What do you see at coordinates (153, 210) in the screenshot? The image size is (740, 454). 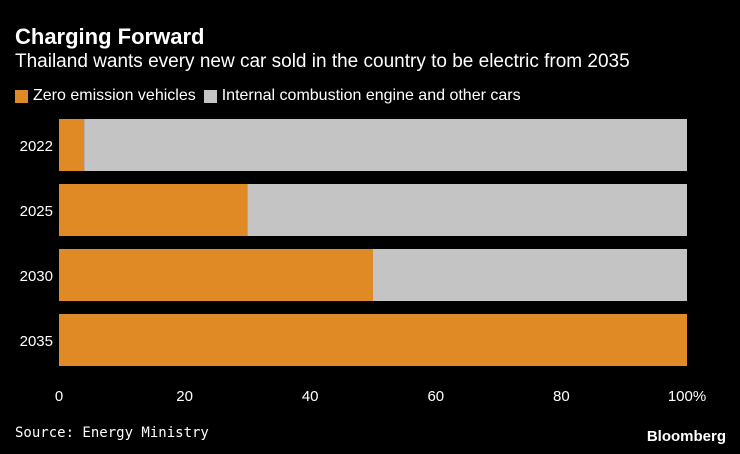 I see `bar-2025-zero-emission` at bounding box center [153, 210].